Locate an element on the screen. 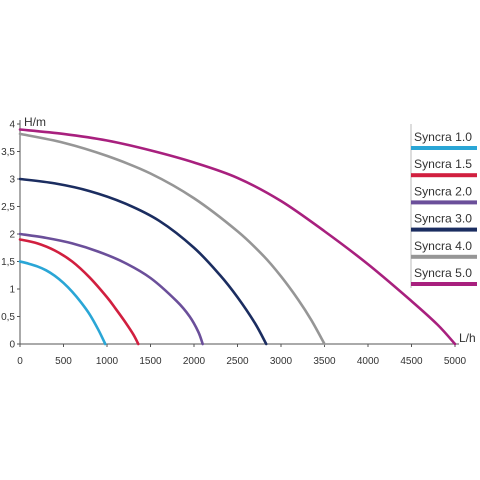 This screenshot has height=480, width=480. y-tick-label: 1,5 is located at coordinates (8, 262).